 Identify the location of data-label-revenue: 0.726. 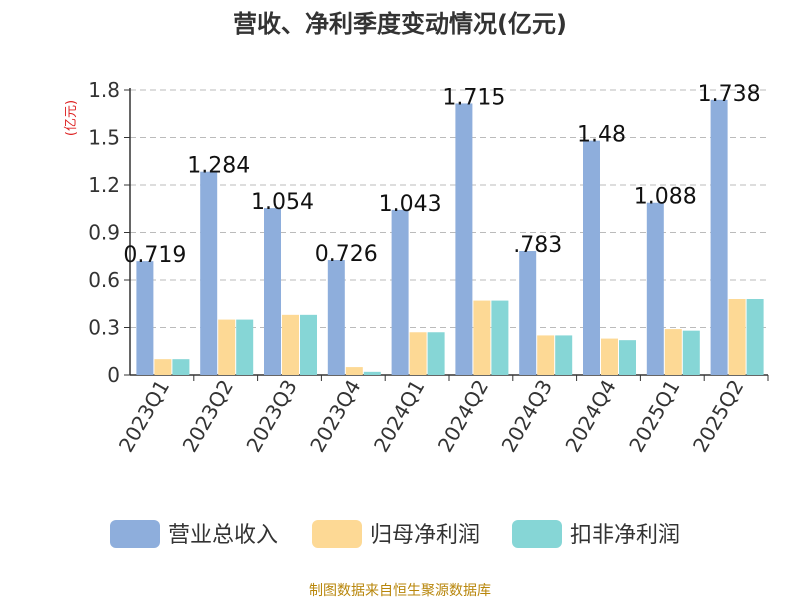
(346, 254).